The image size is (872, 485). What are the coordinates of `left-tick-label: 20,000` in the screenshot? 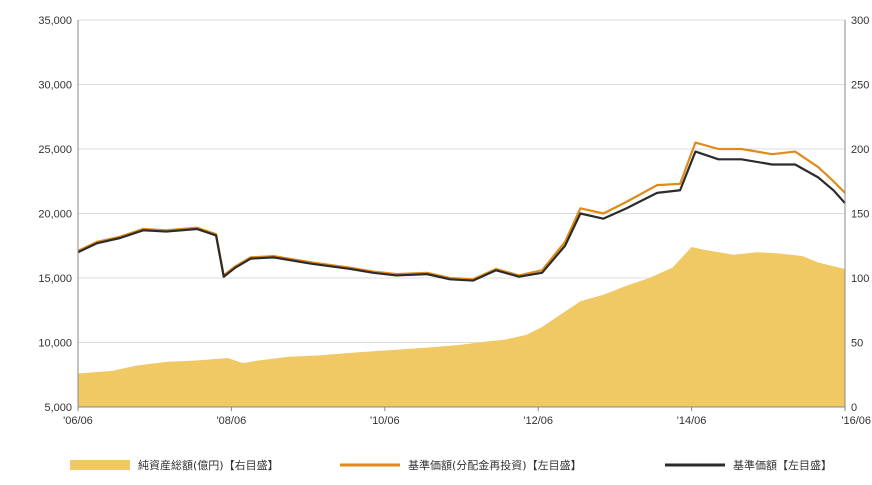 It's located at (55, 215).